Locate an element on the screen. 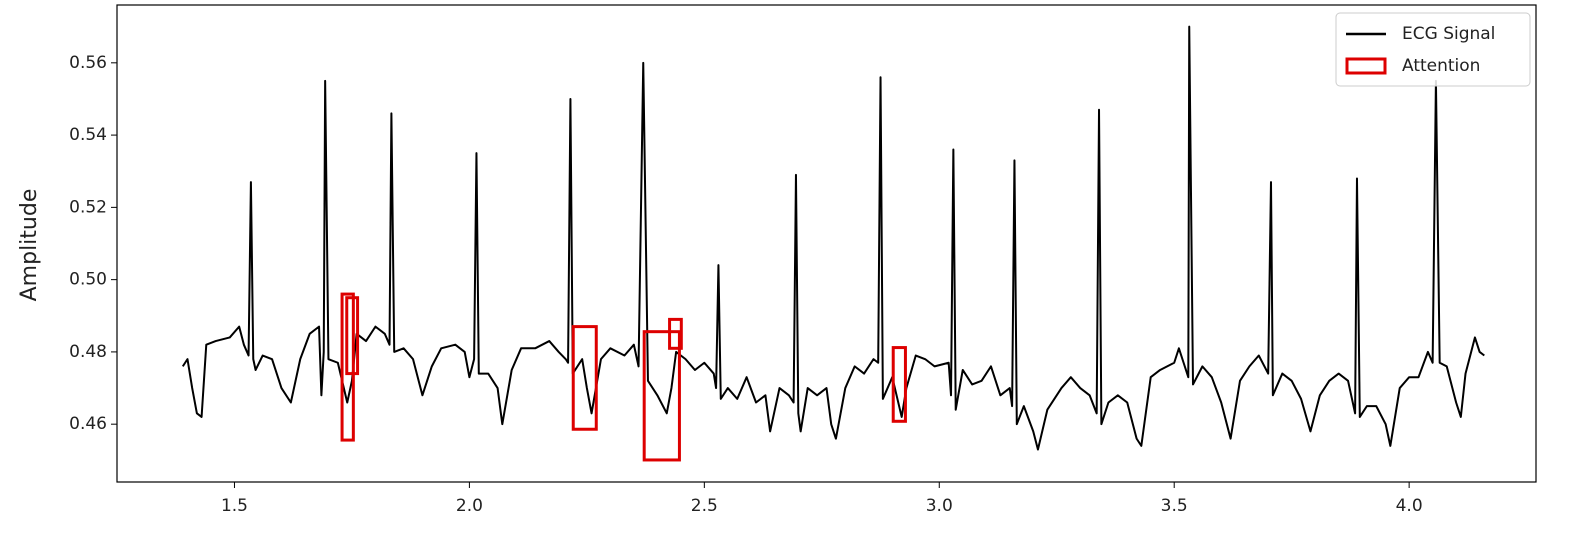 This screenshot has height=537, width=1578. x-tick-label: 2.0 is located at coordinates (469, 506).